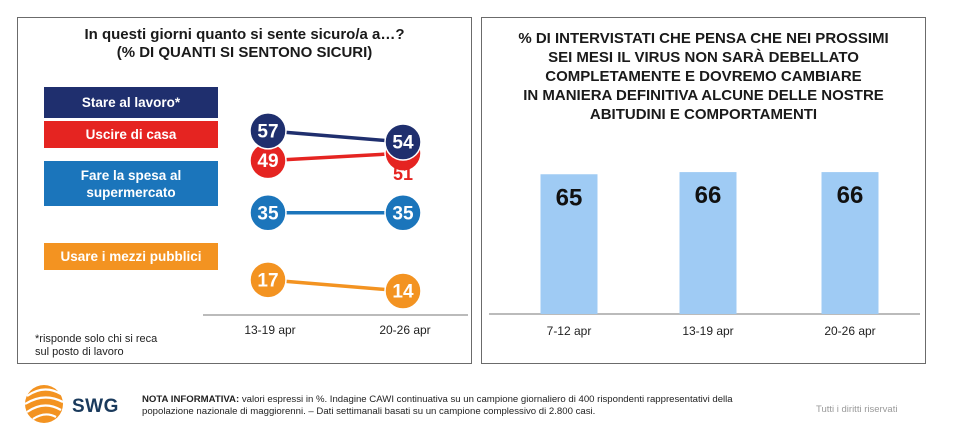 The width and height of the screenshot is (960, 433). What do you see at coordinates (131, 102) in the screenshot?
I see `series-label-stare-al-lavoro: Stare al lavoro*` at bounding box center [131, 102].